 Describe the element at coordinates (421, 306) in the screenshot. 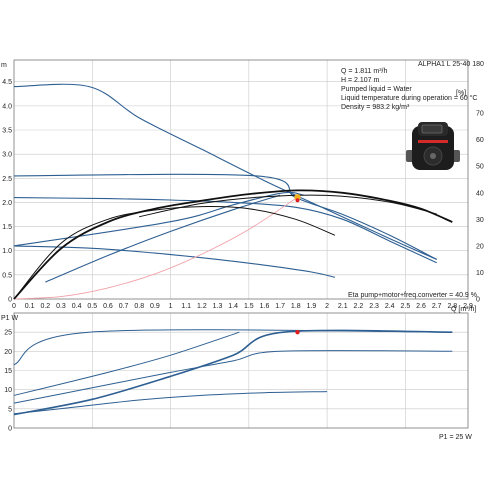

I see `x-tick-label: 2.6` at that location.